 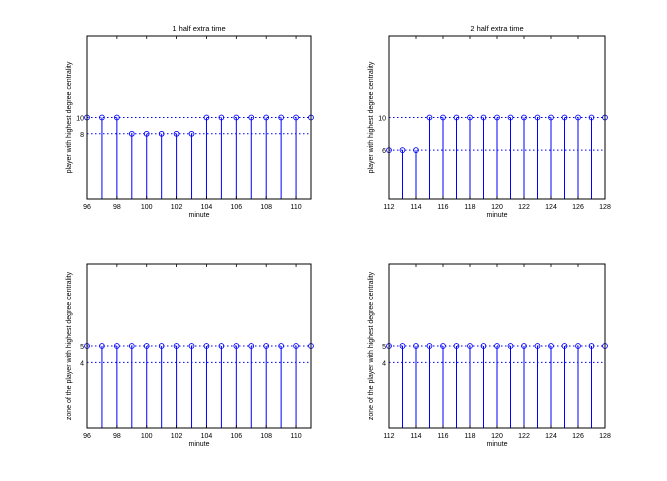 What do you see at coordinates (551, 436) in the screenshot?
I see `x-tick-label: 124` at bounding box center [551, 436].